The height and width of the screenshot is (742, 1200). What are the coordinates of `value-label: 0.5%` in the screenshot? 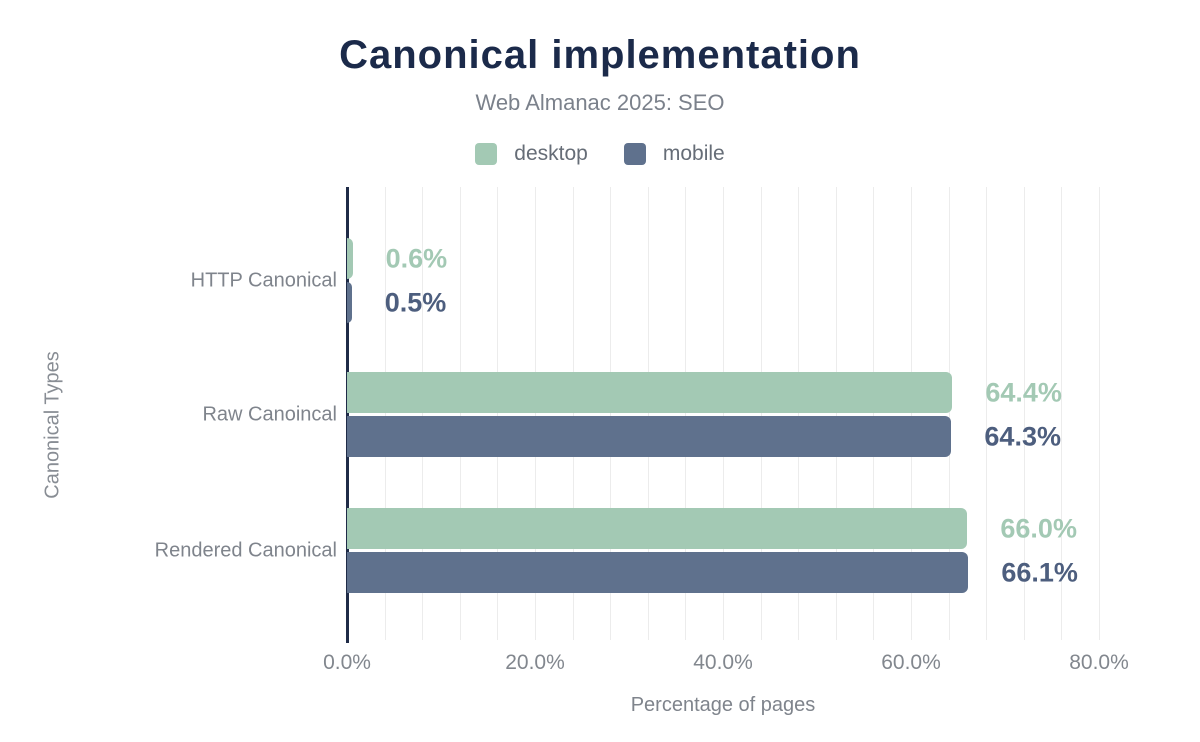 It's located at (415, 302).